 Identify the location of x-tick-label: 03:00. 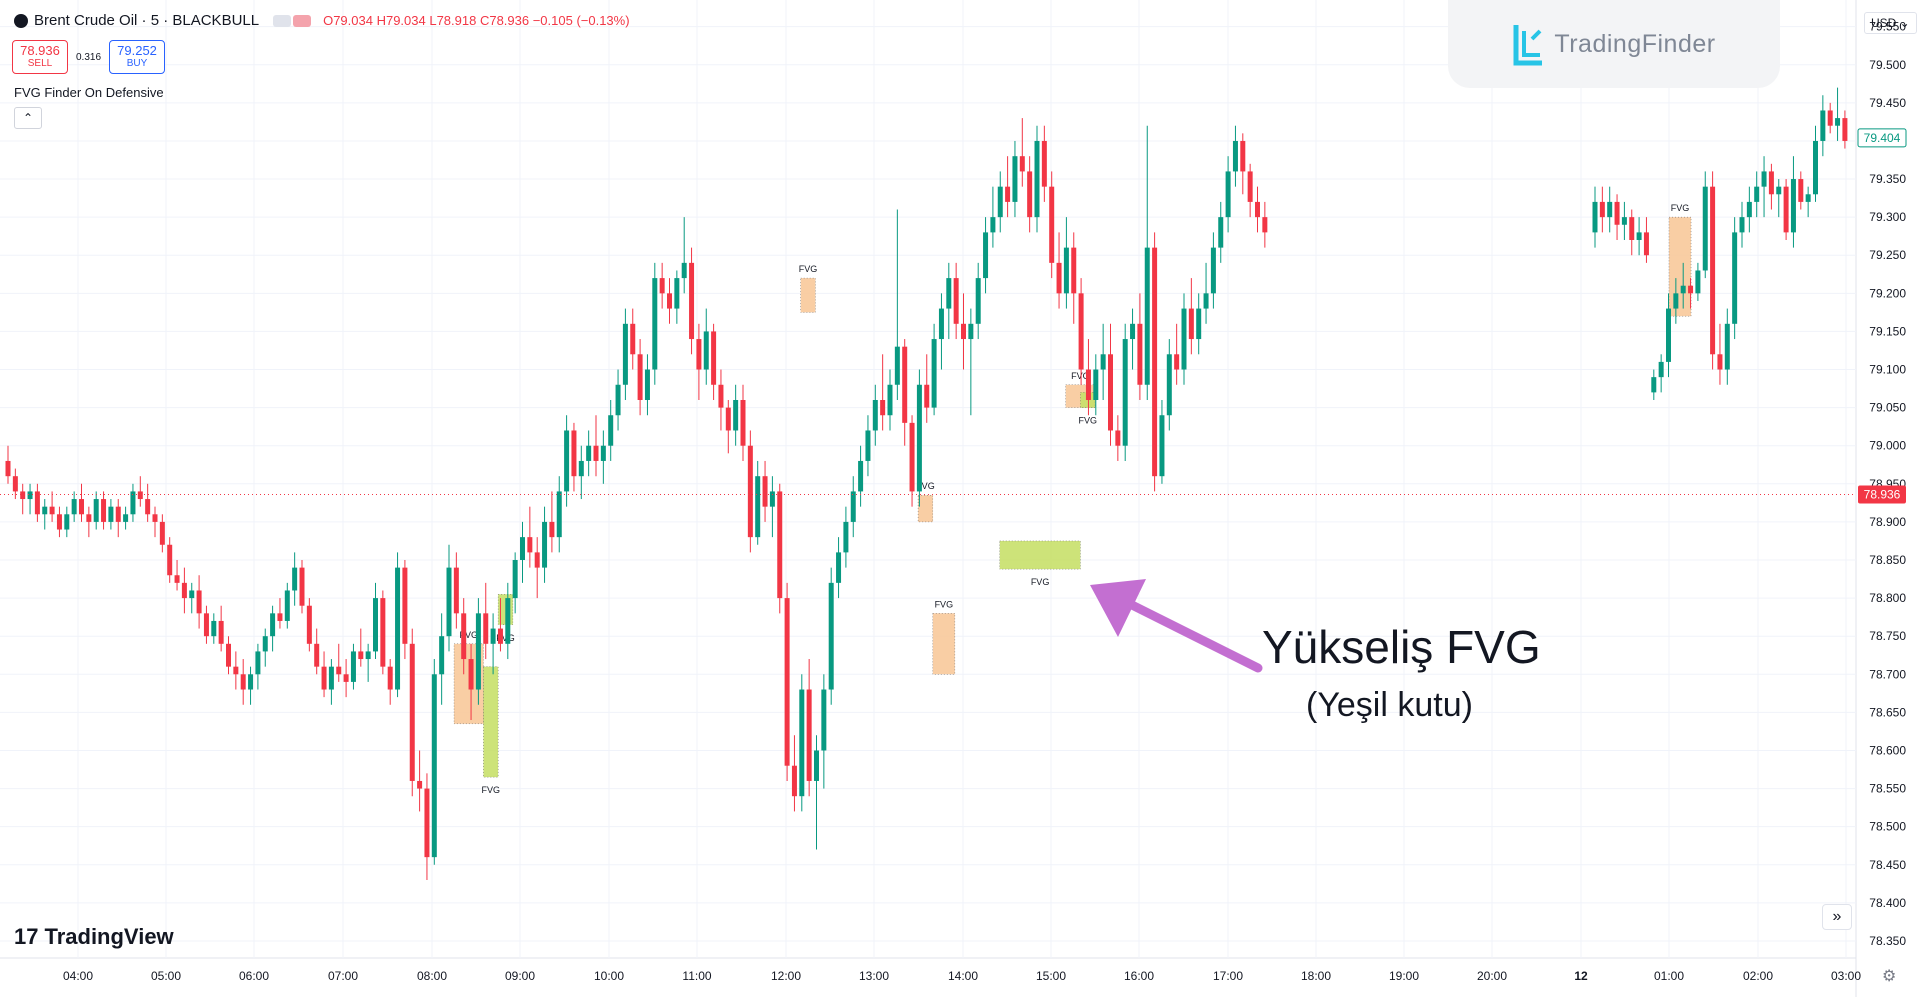
(1846, 976).